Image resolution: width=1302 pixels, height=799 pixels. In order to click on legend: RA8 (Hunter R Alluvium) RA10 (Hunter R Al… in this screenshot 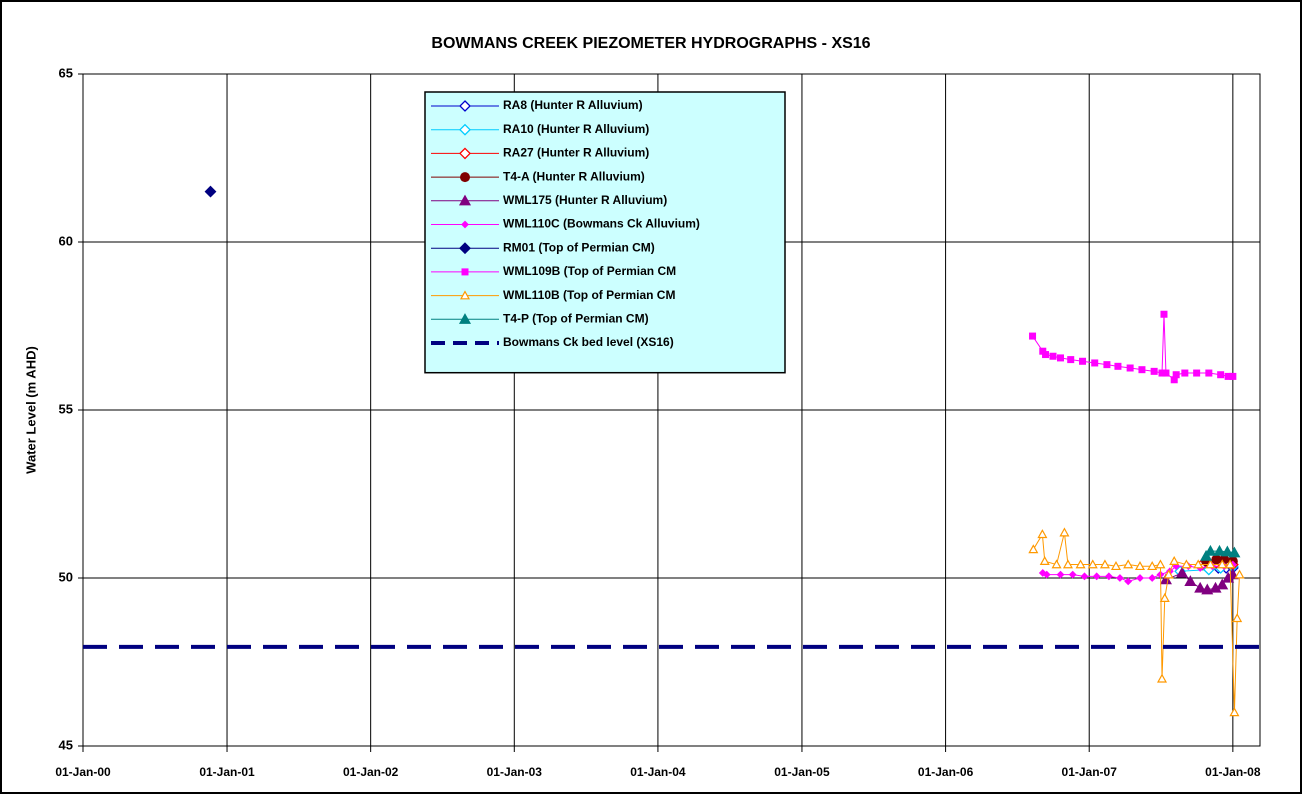, I will do `click(605, 232)`.